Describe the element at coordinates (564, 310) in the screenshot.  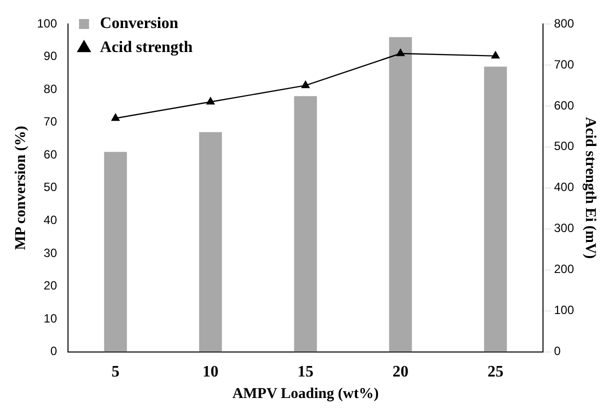
I see `y2-tick-label: 100` at that location.